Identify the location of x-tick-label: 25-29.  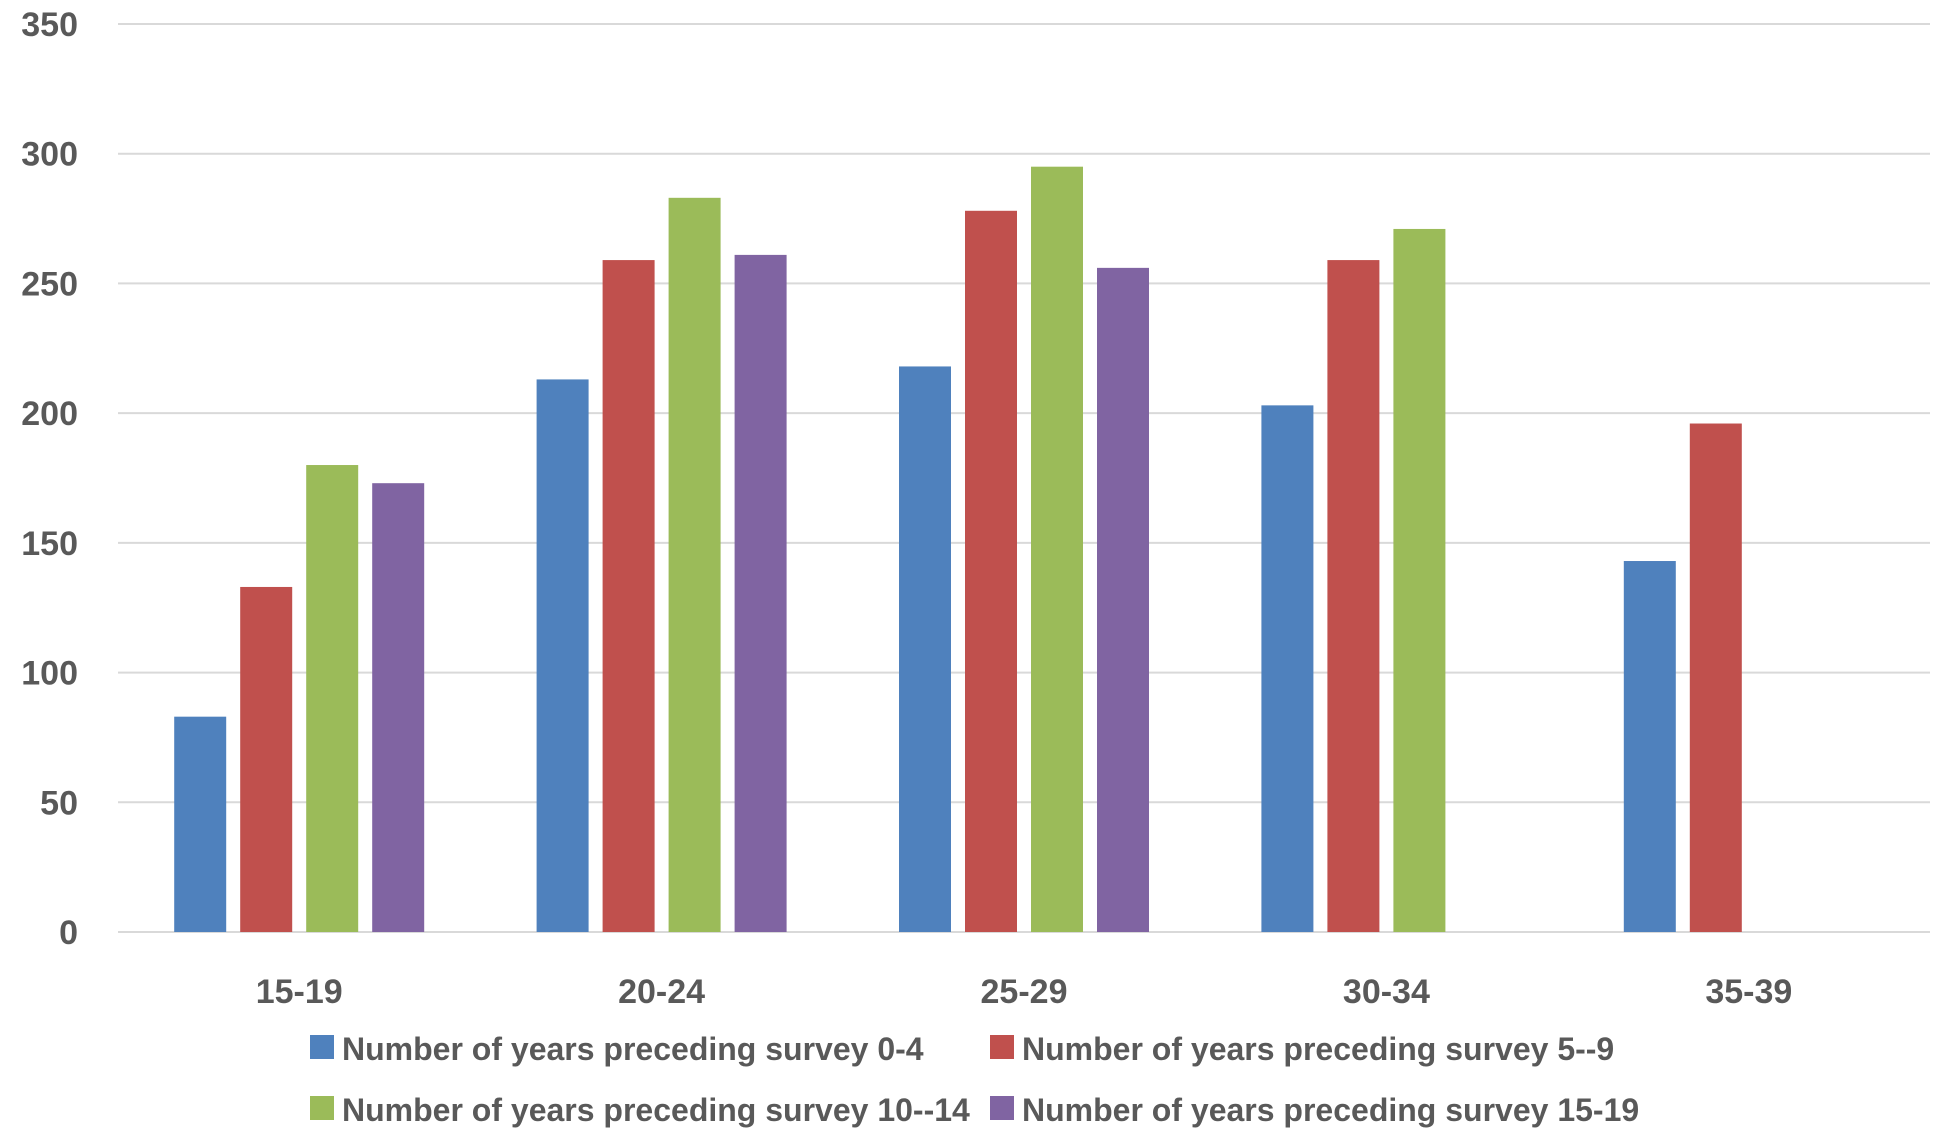
(1024, 992).